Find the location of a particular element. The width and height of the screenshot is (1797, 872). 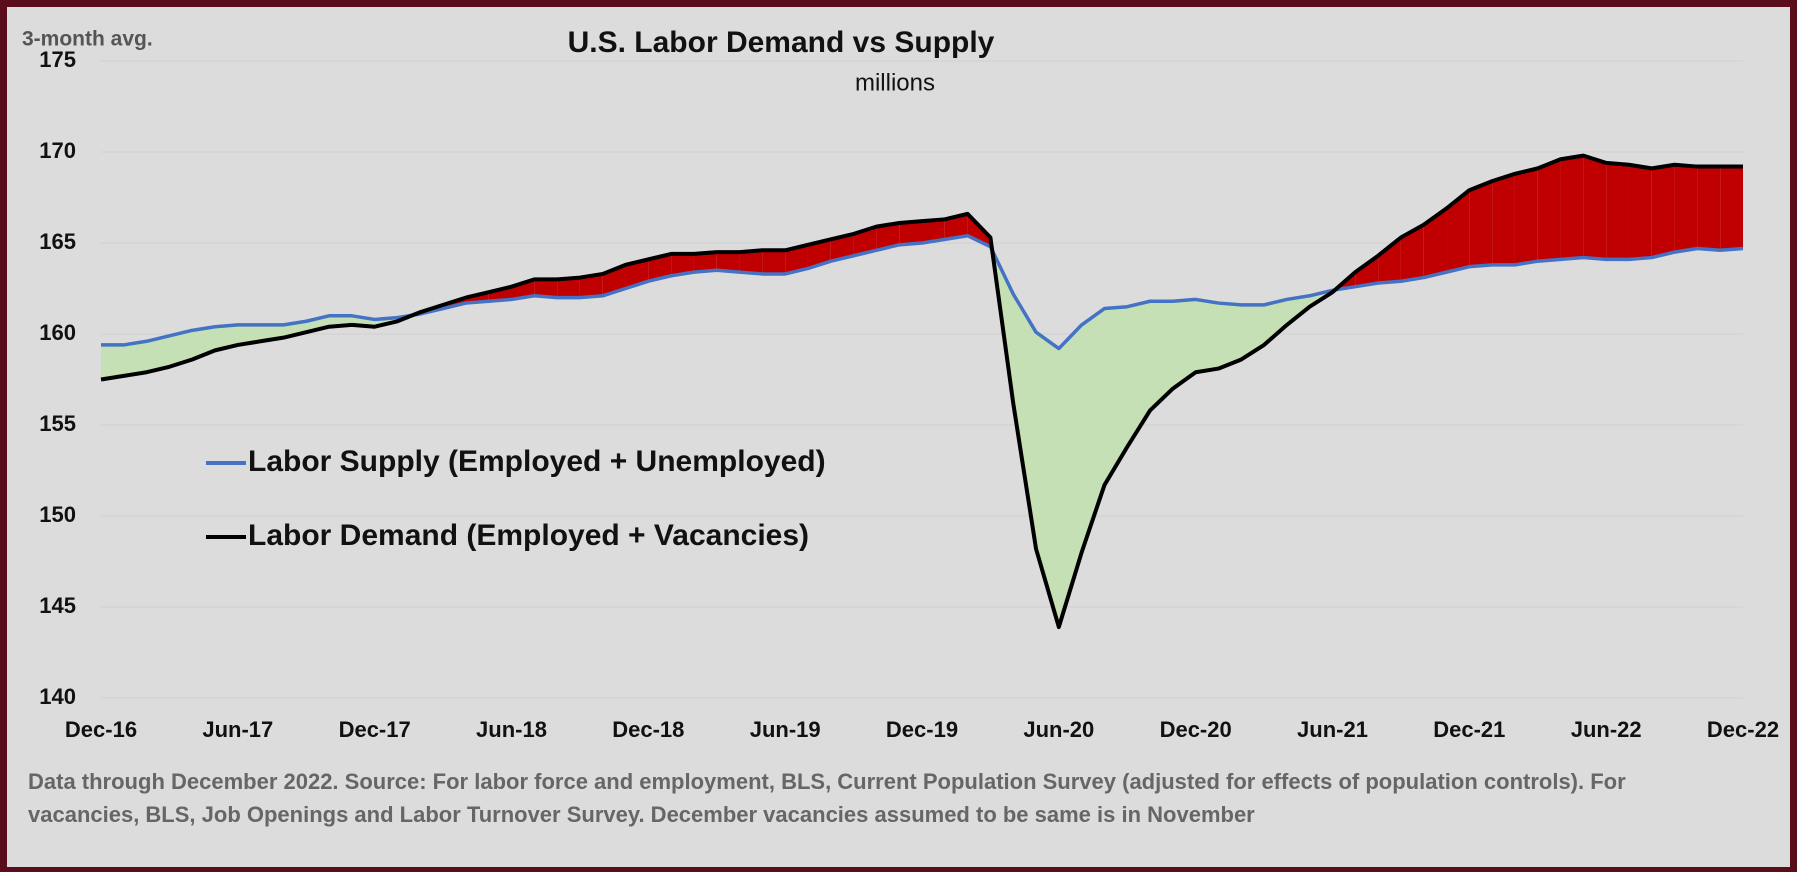

x-tick-label: Jun-20 is located at coordinates (1058, 729).